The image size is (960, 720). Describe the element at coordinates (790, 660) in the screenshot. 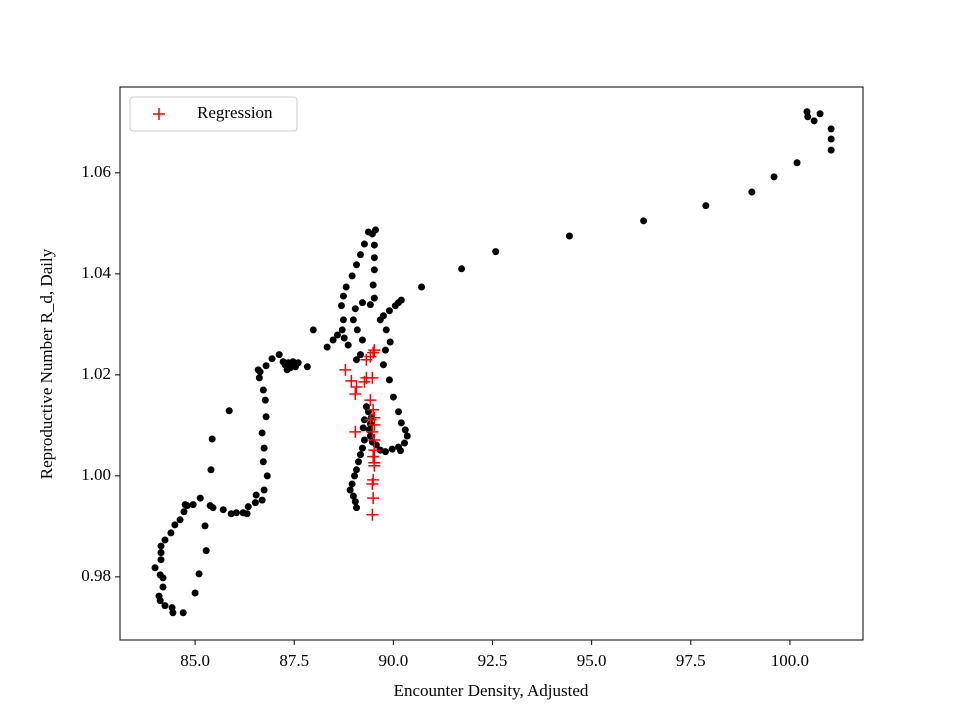

I see `x-tick-label: 100.0` at that location.